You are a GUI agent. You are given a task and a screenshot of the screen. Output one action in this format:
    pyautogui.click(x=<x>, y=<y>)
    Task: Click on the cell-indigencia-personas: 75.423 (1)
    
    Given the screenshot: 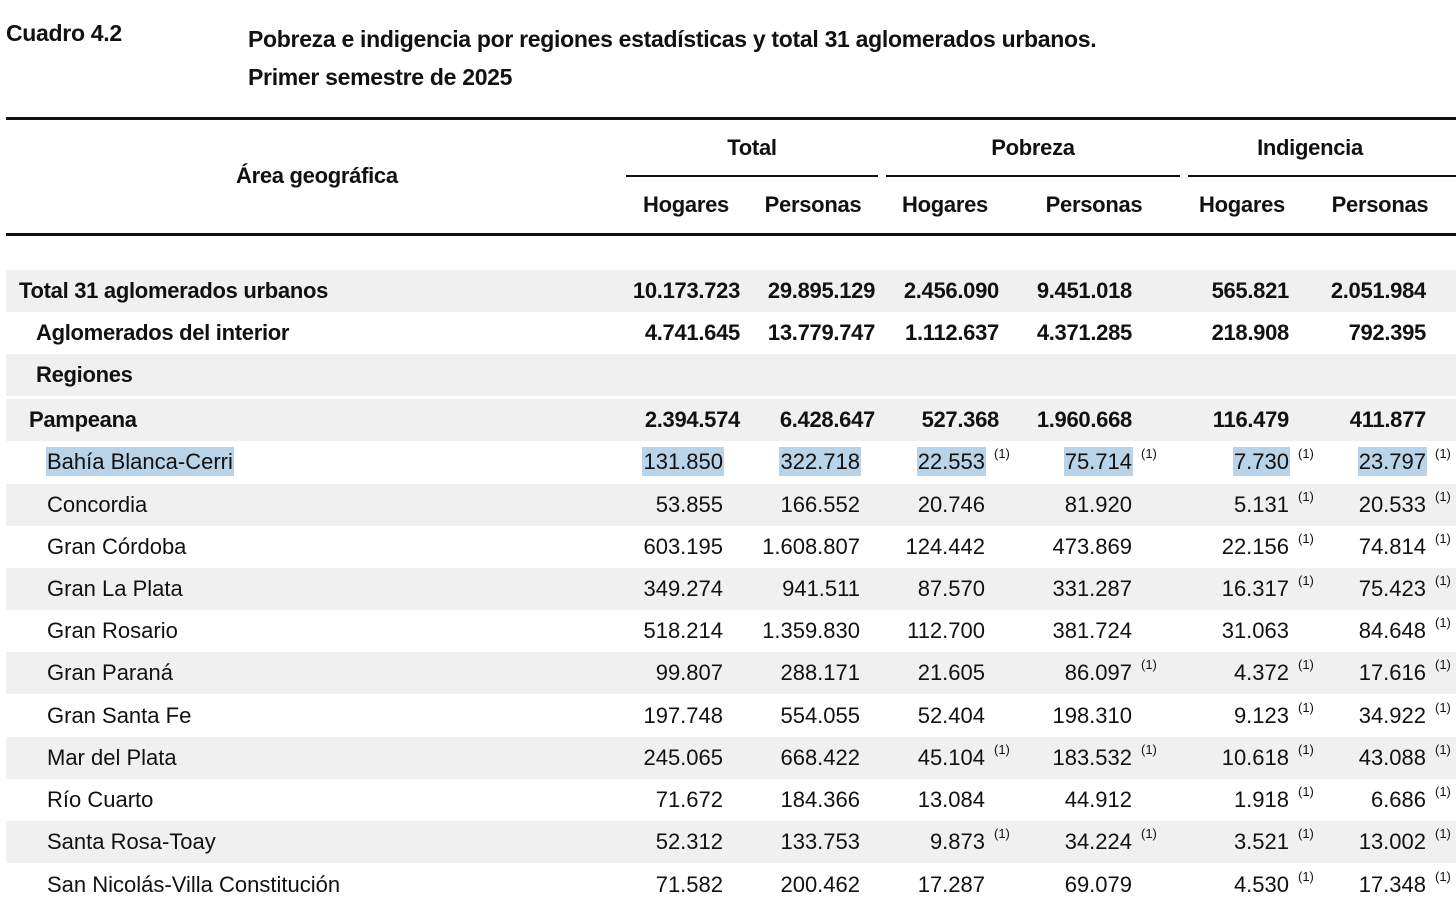 What is the action you would take?
    pyautogui.click(x=1349, y=589)
    